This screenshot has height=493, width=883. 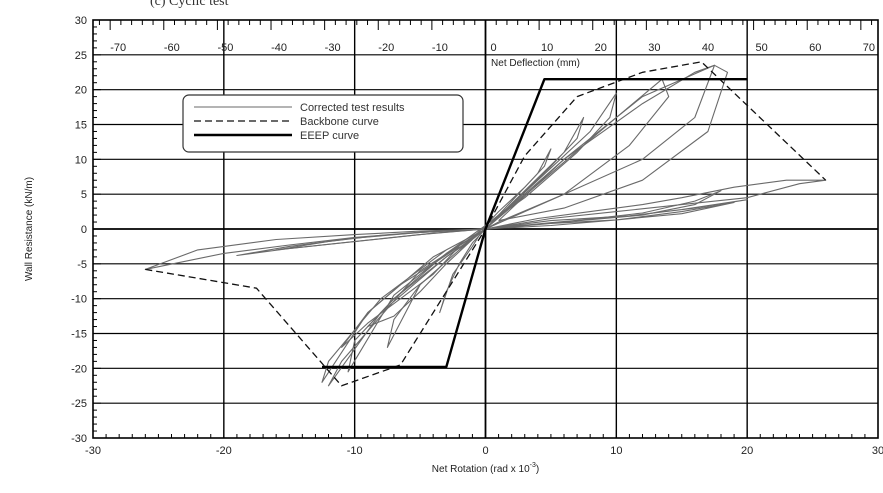 I want to click on x-tick-label: 10, so click(x=616, y=451).